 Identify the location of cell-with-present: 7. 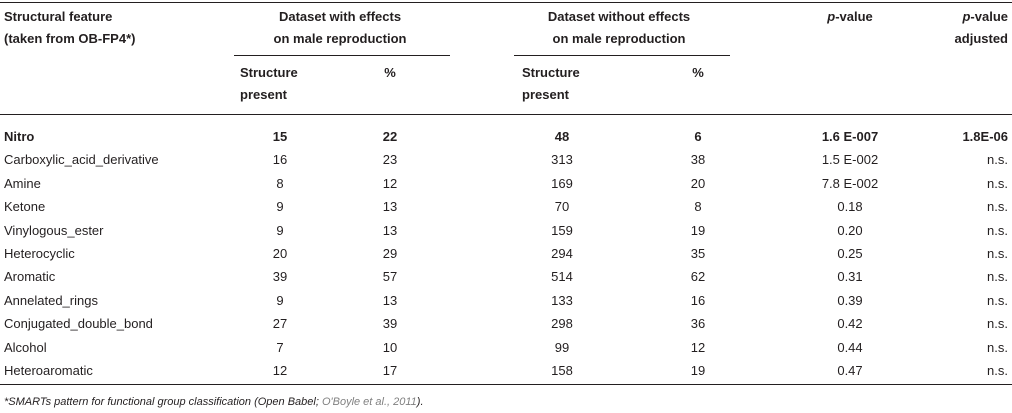
(280, 347).